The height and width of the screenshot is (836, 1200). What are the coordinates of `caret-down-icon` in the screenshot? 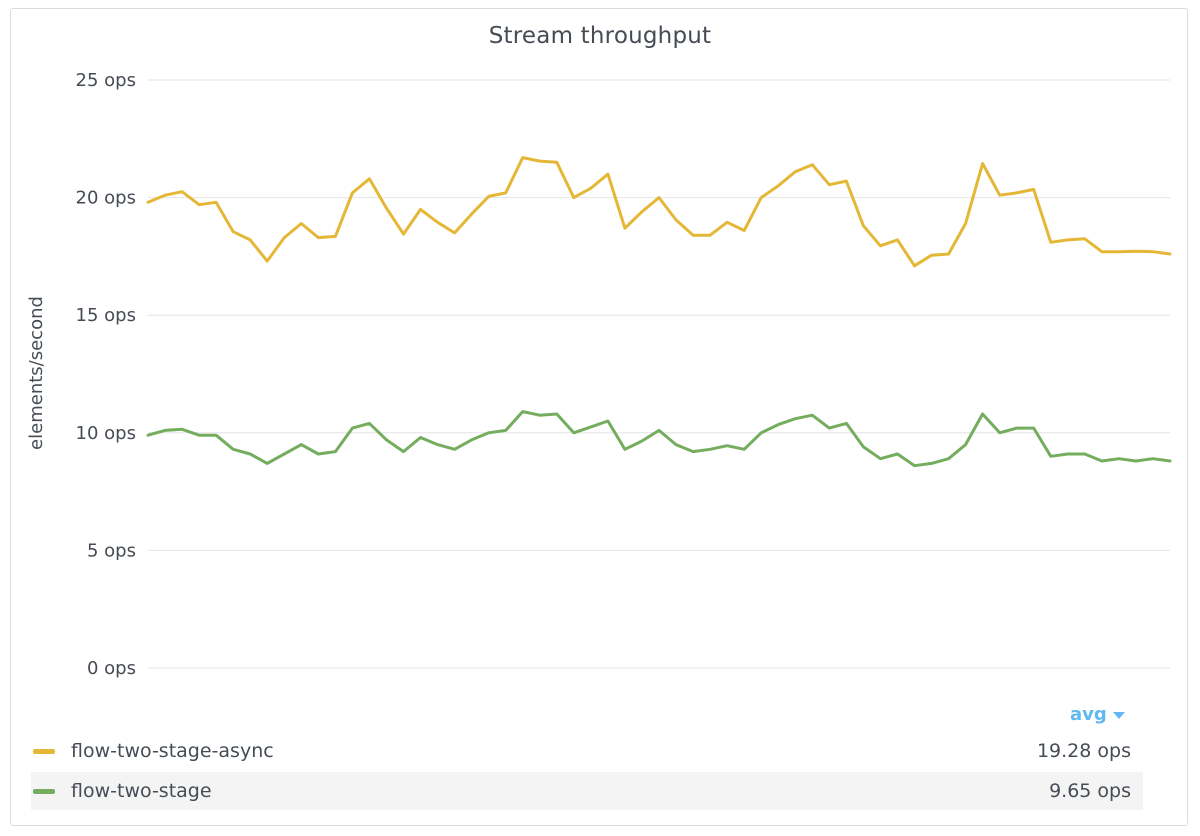 It's located at (1118, 715).